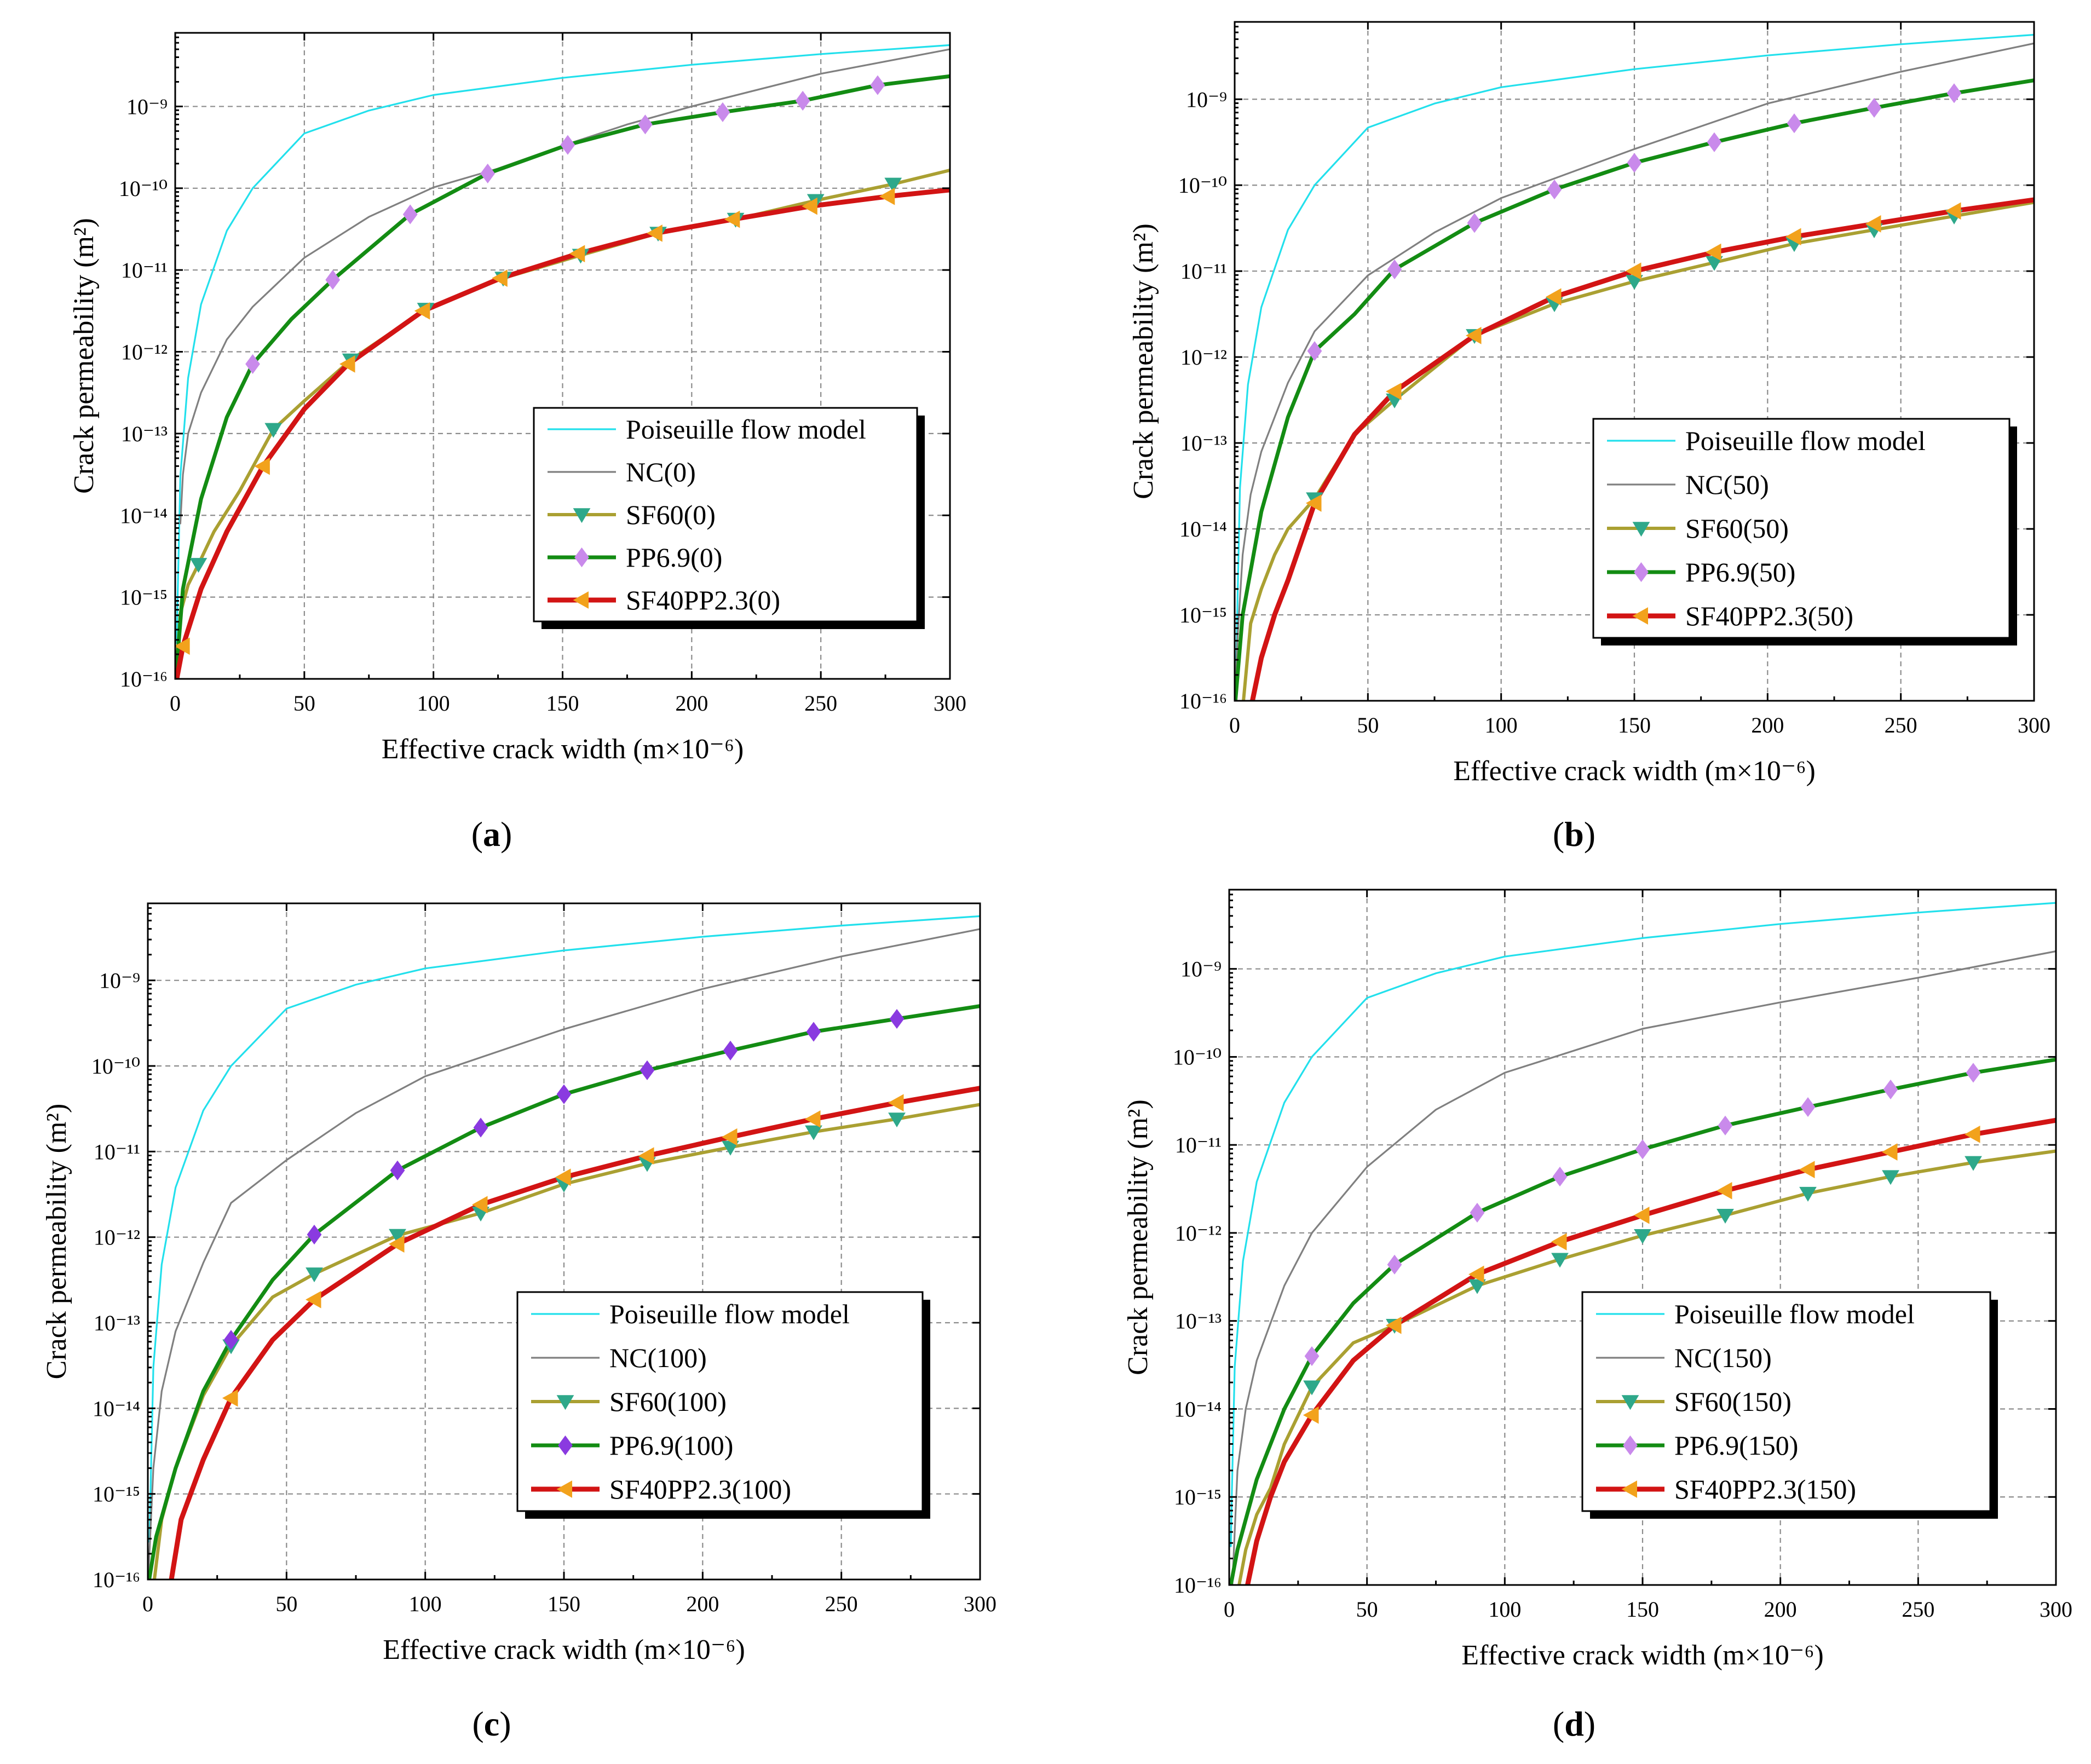 This screenshot has width=2091, height=1764. Describe the element at coordinates (1574, 1723) in the screenshot. I see `panel-label-letter: d` at that location.